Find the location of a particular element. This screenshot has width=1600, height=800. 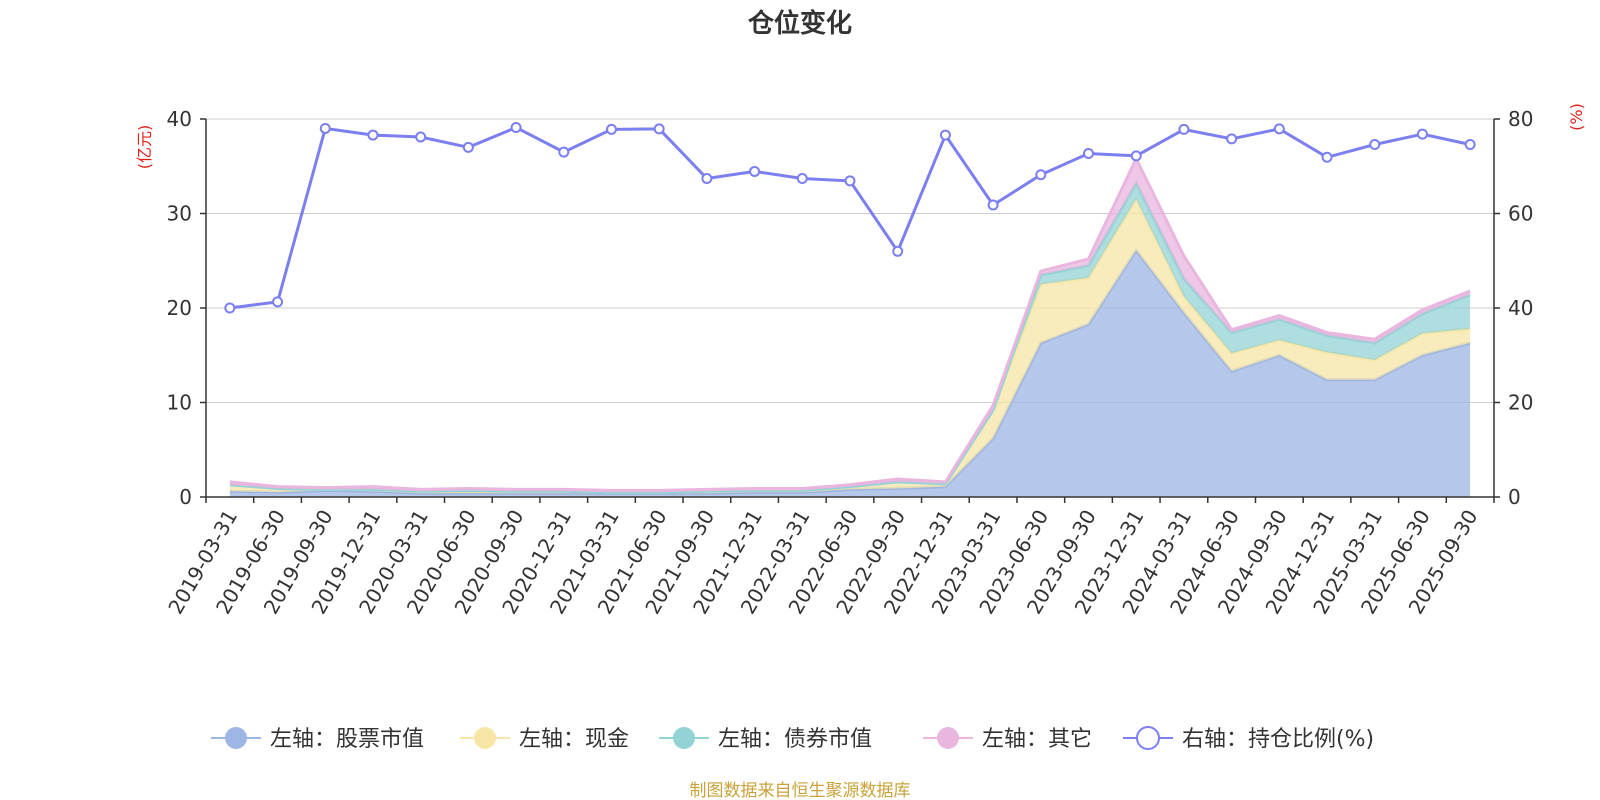

left-tick-label: 10 is located at coordinates (179, 403).